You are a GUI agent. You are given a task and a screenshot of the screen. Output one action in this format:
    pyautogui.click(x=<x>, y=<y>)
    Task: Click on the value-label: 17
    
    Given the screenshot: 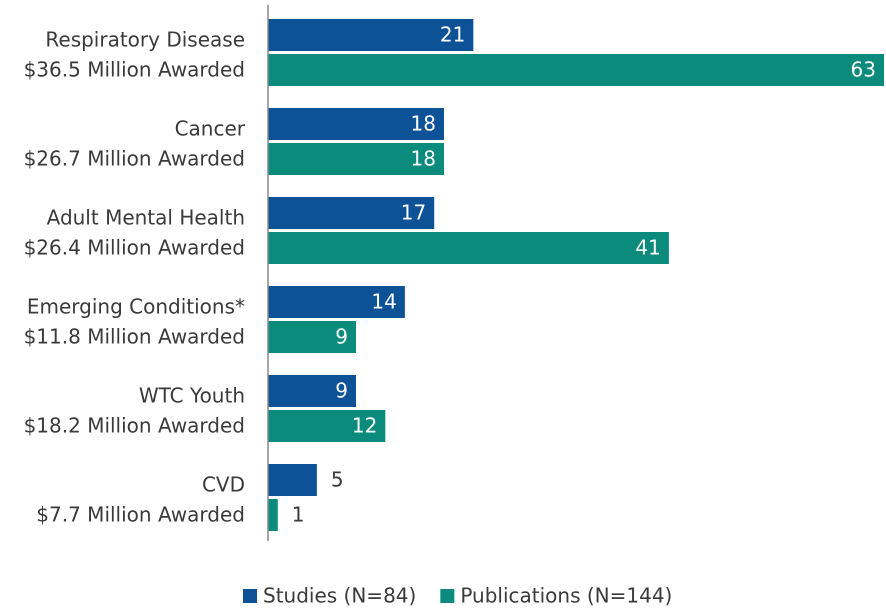 What is the action you would take?
    pyautogui.click(x=413, y=213)
    